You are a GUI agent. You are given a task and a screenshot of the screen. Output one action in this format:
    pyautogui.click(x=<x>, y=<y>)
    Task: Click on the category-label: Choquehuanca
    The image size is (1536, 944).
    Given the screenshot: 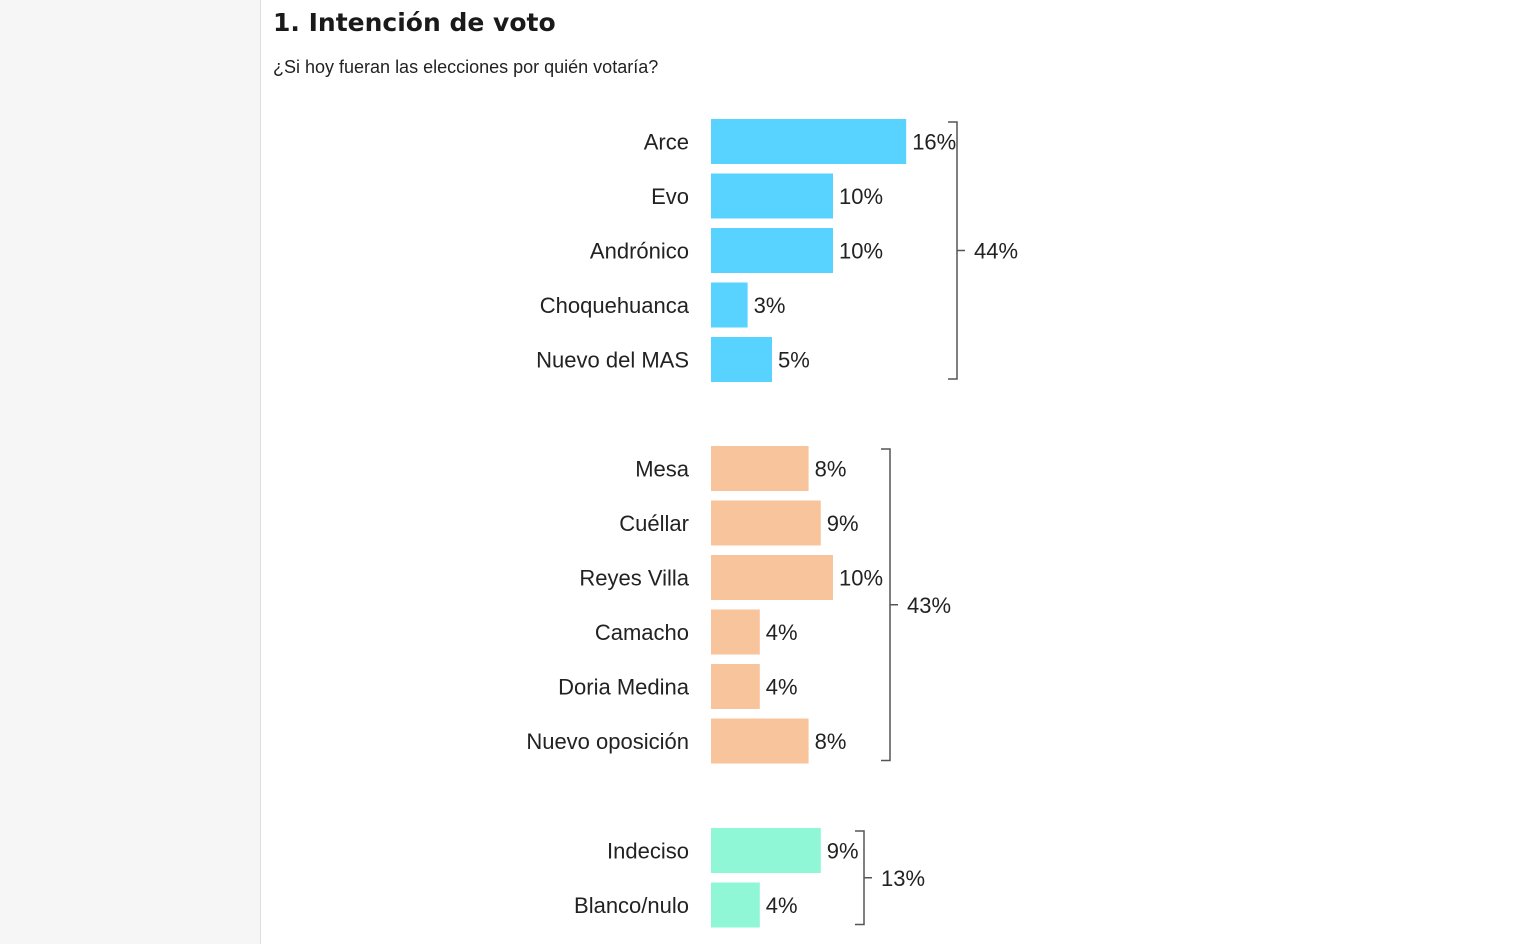 What is the action you would take?
    pyautogui.click(x=615, y=305)
    